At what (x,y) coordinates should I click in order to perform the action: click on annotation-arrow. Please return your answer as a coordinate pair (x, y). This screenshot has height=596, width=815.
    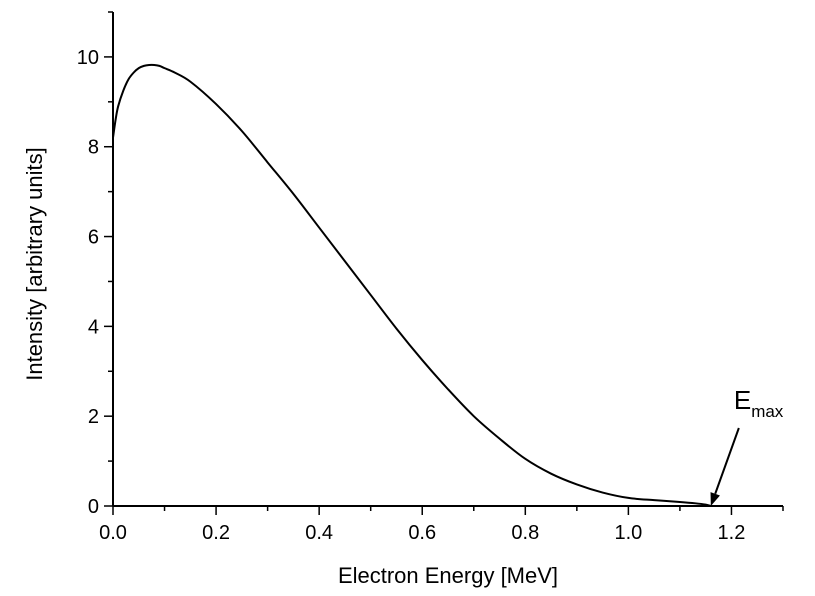
    Looking at the image, I should click on (727, 461).